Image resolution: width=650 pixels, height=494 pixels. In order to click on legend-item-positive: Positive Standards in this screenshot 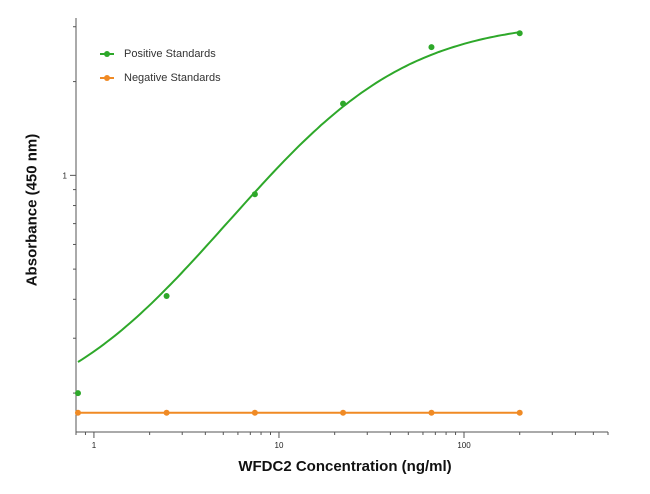, I will do `click(160, 54)`.